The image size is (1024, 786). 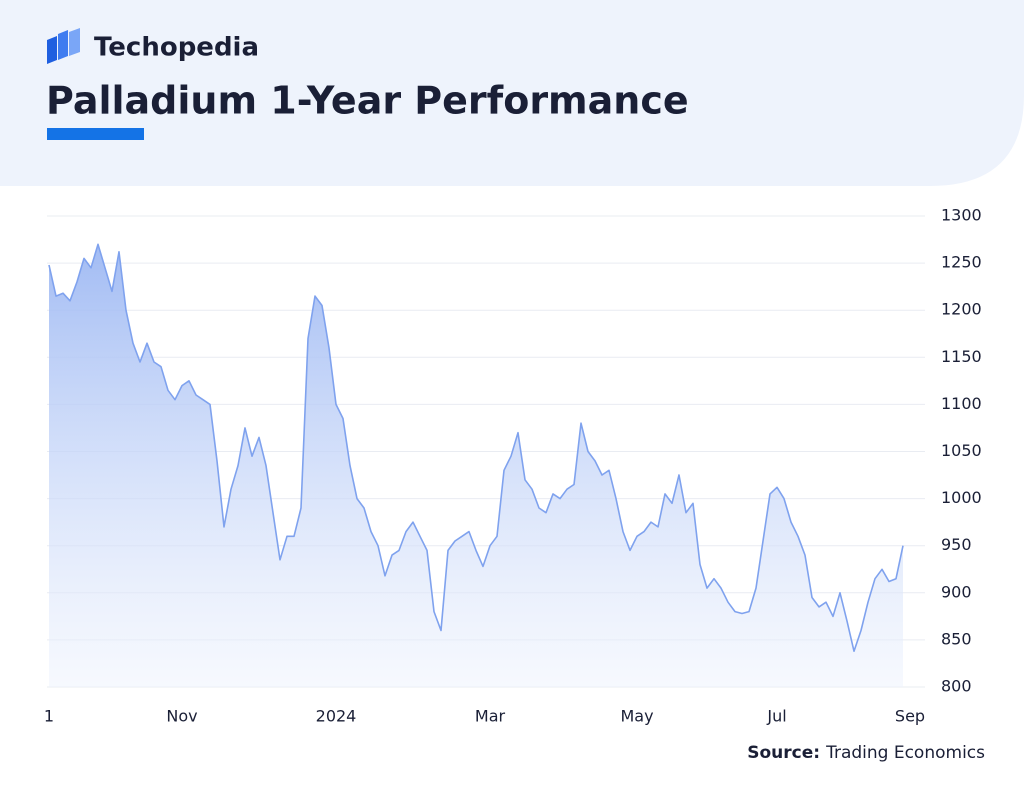 I want to click on y-tick-label: 1300, so click(x=961, y=215).